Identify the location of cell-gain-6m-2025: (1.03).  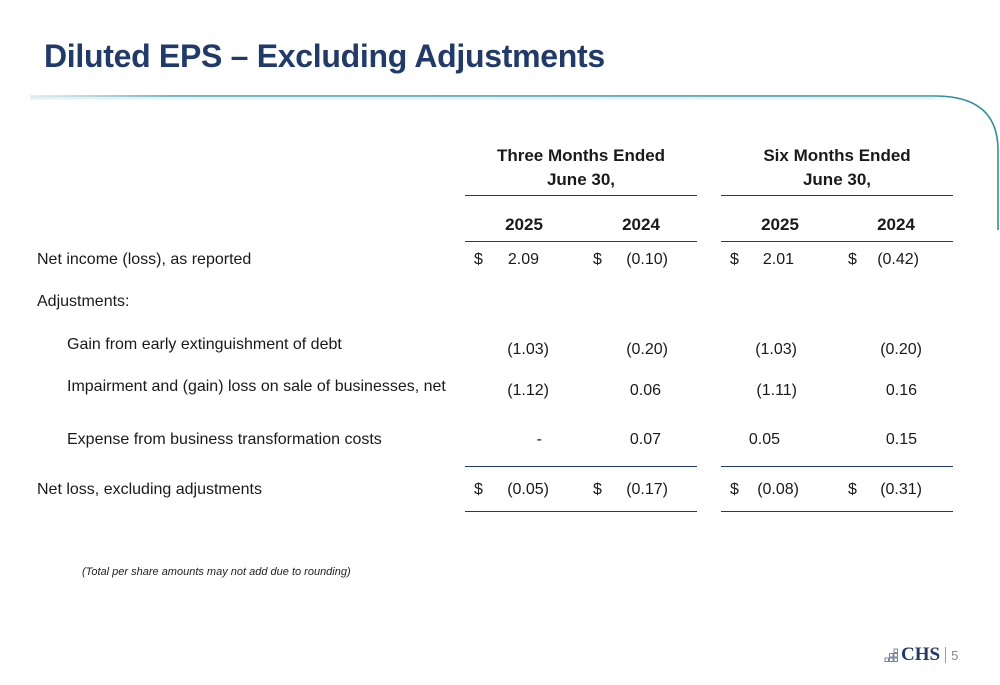
(776, 349).